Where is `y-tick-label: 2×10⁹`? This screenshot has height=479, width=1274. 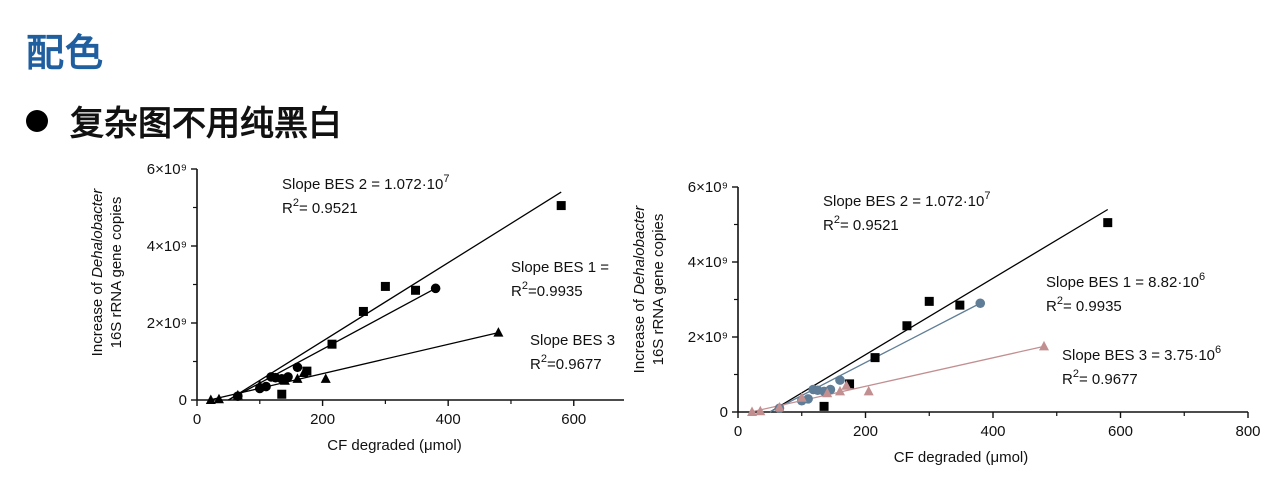 y-tick-label: 2×10⁹ is located at coordinates (167, 323).